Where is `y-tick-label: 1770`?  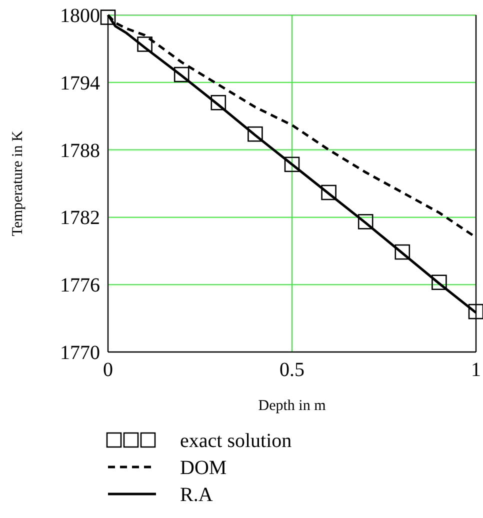 y-tick-label: 1770 is located at coordinates (80, 353).